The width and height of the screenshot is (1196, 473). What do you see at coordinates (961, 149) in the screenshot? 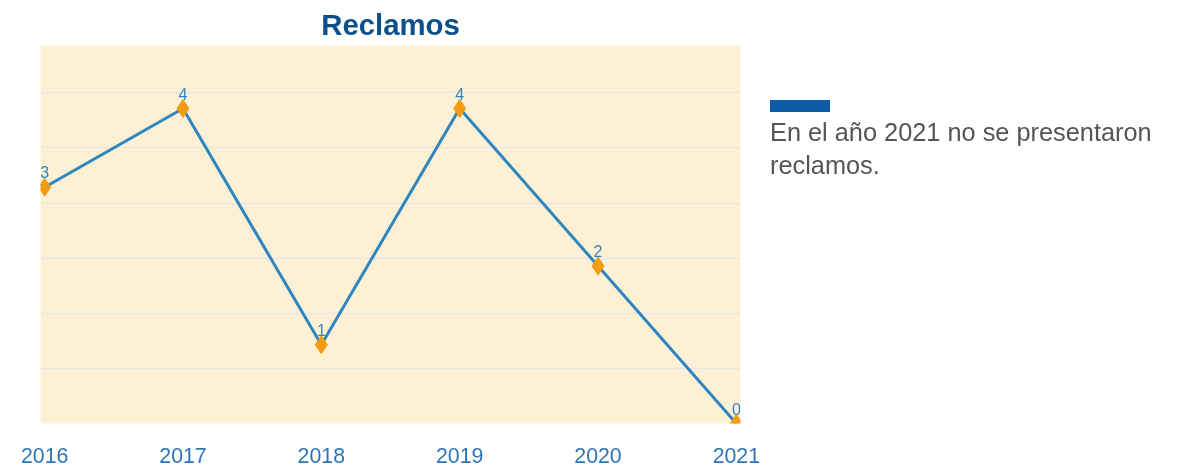
I see `text: En el año 2021 no se presentaron reclamos.` at bounding box center [961, 149].